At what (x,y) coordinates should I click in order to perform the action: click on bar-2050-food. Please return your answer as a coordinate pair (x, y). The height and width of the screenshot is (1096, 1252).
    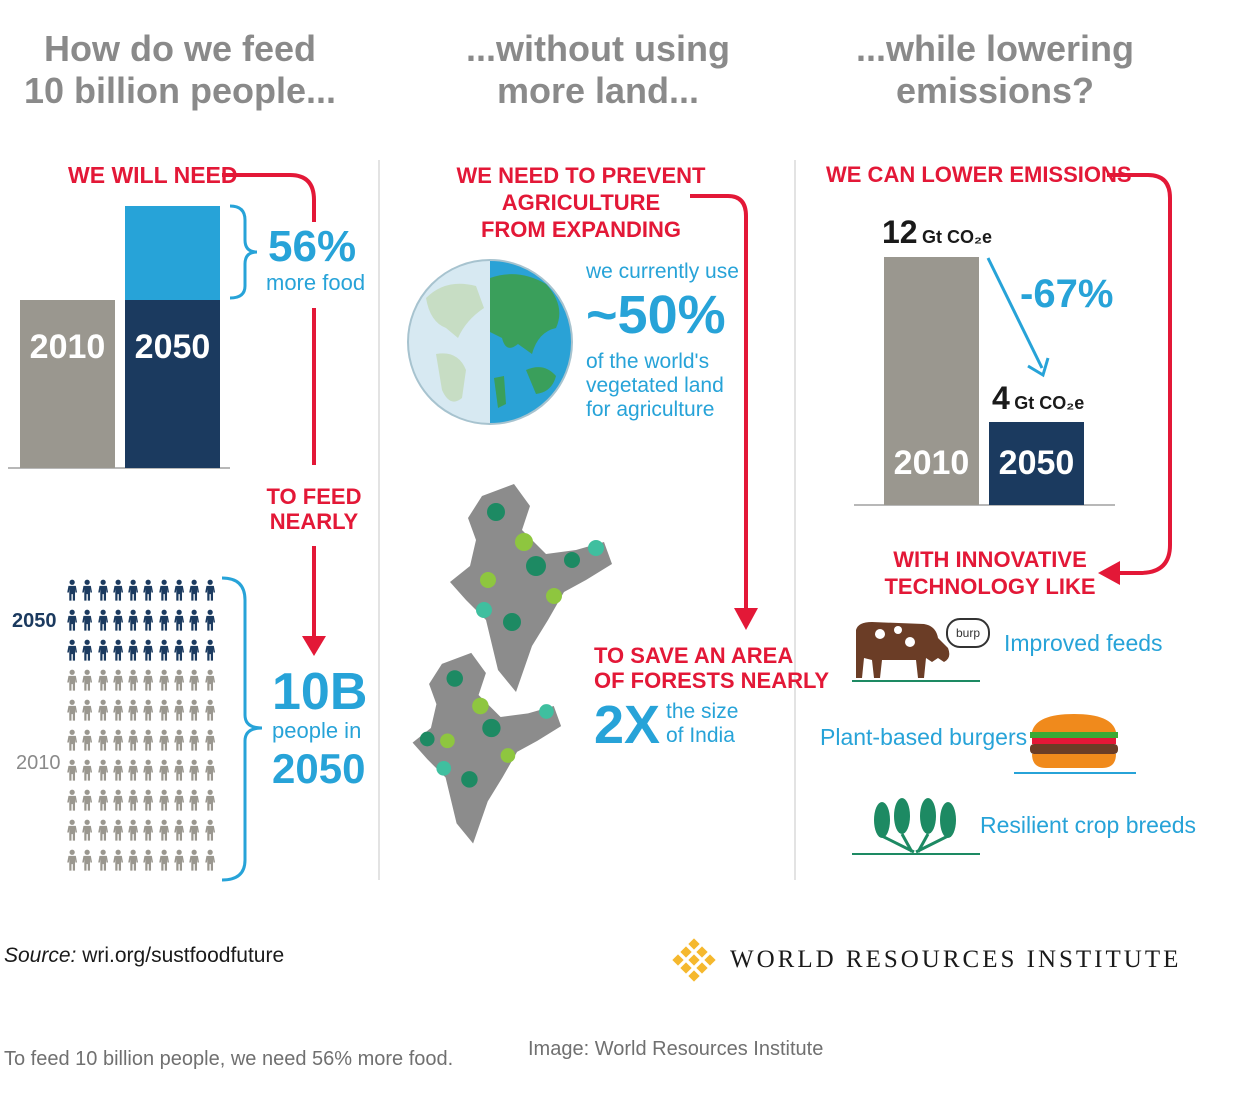
    Looking at the image, I should click on (172, 384).